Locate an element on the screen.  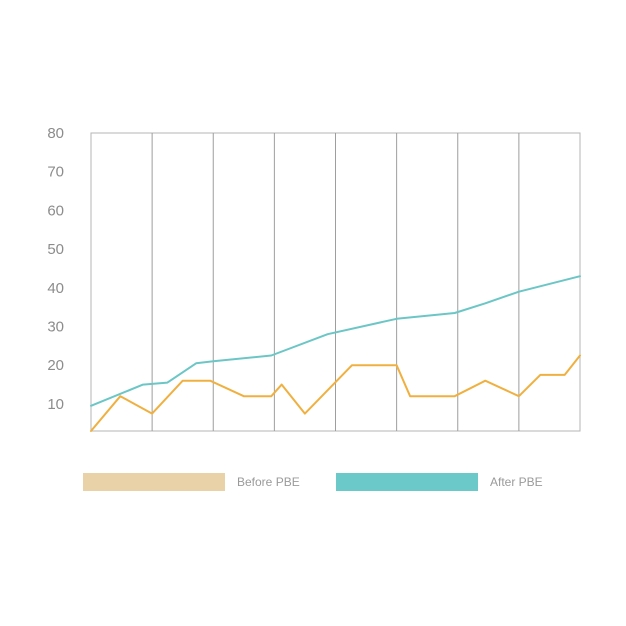
legend-label-after-pbe: After PBE is located at coordinates (516, 482).